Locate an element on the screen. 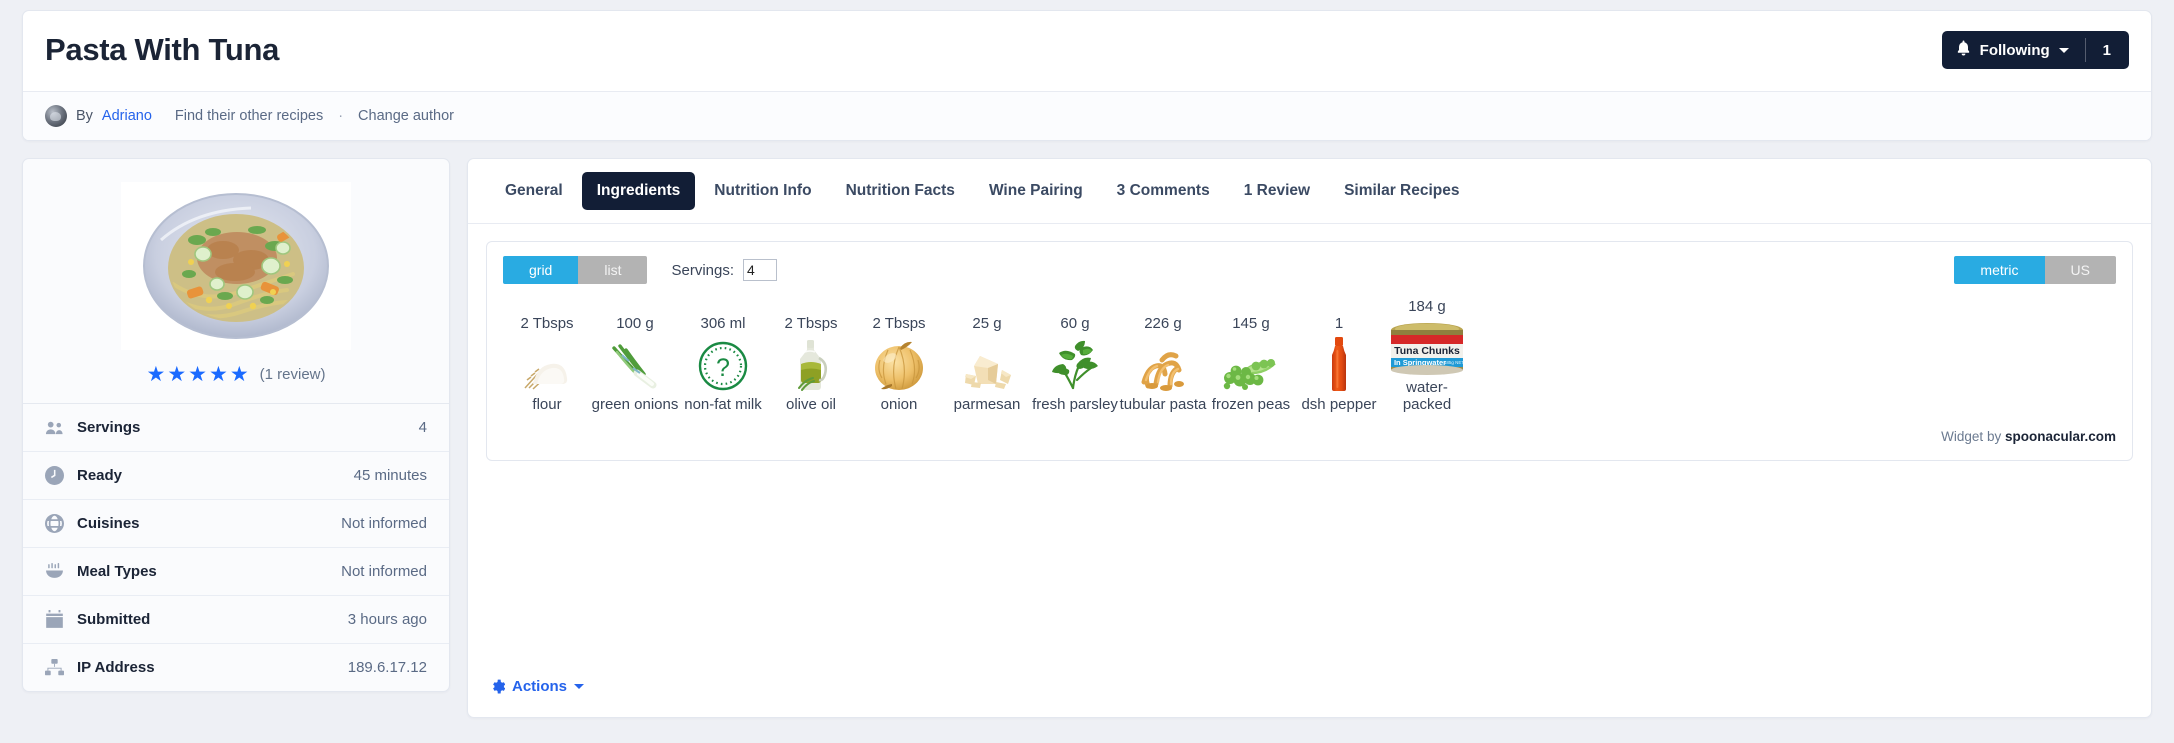 The image size is (2174, 743). info-row-ip-address: IP Address 189.6.17.12 is located at coordinates (236, 667).